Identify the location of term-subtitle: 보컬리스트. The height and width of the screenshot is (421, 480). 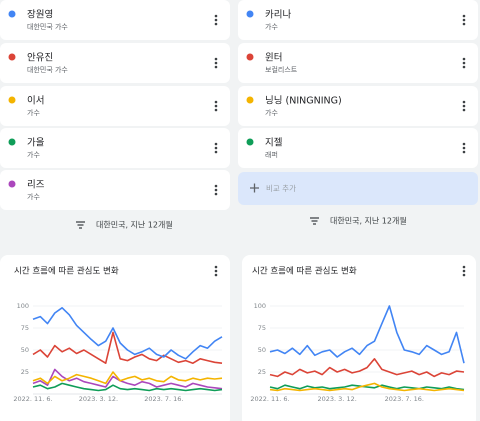
(281, 69).